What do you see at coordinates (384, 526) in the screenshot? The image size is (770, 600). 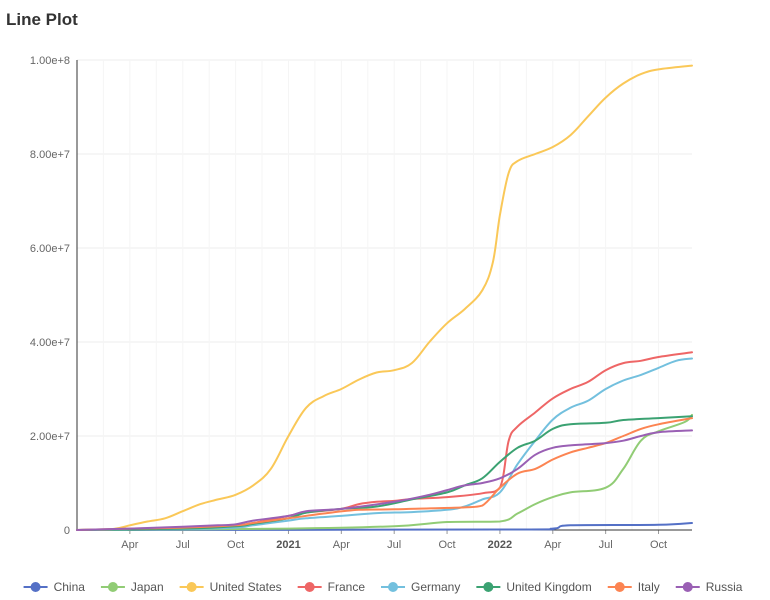 I see `series-line-china` at bounding box center [384, 526].